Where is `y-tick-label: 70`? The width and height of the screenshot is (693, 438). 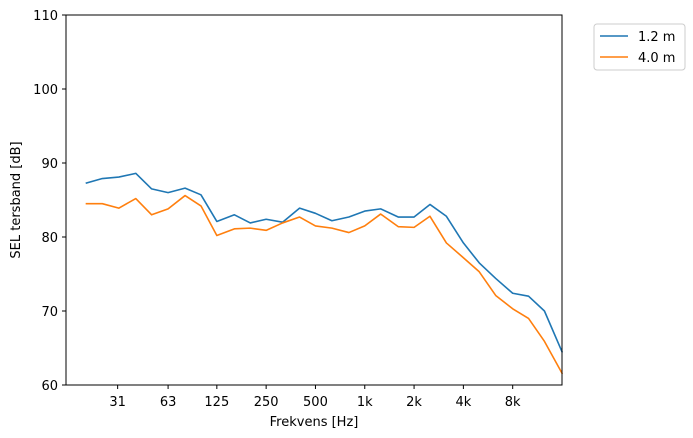 y-tick-label: 70 is located at coordinates (49, 312).